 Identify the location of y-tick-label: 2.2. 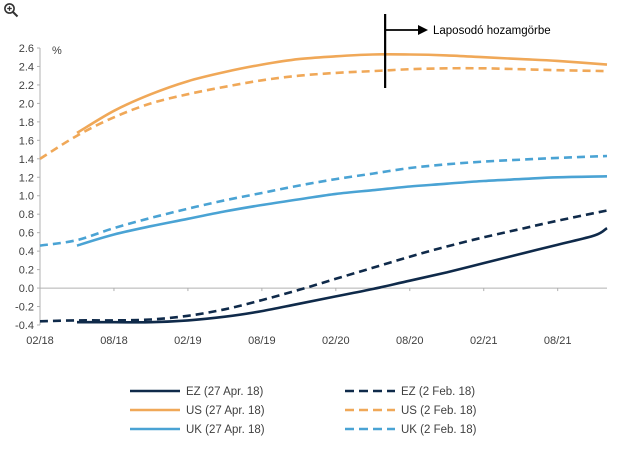
(26, 86).